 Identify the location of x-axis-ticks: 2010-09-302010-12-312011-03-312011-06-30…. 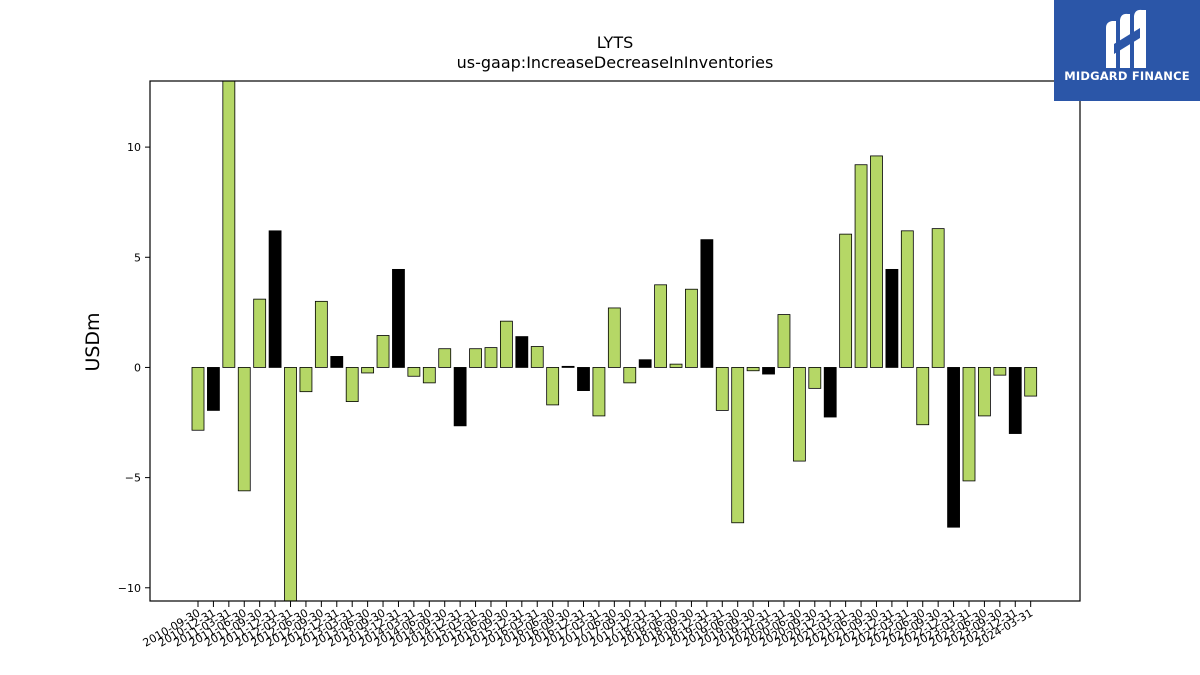
(588, 625).